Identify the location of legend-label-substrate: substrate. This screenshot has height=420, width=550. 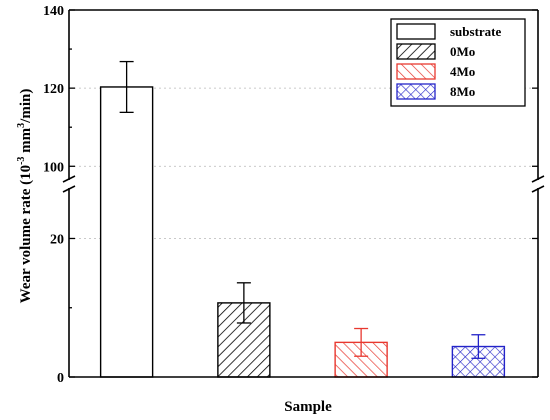
(476, 31).